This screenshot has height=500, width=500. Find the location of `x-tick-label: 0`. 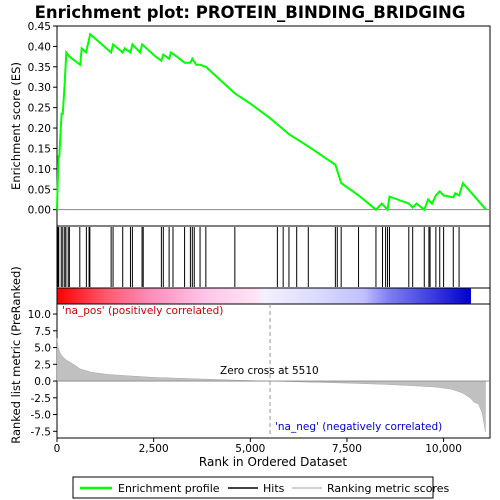

x-tick-label: 0 is located at coordinates (57, 449).